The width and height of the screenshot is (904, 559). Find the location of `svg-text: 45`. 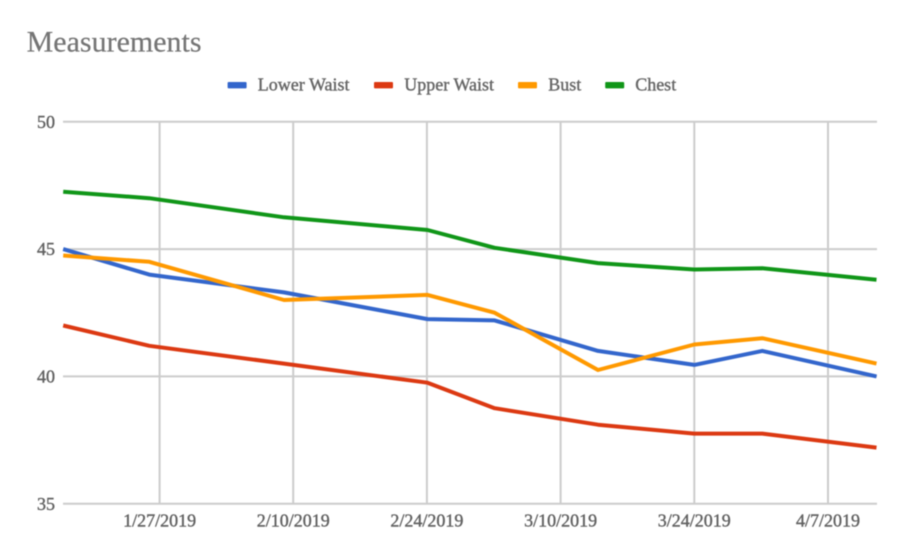

svg-text: 45 is located at coordinates (46, 249).